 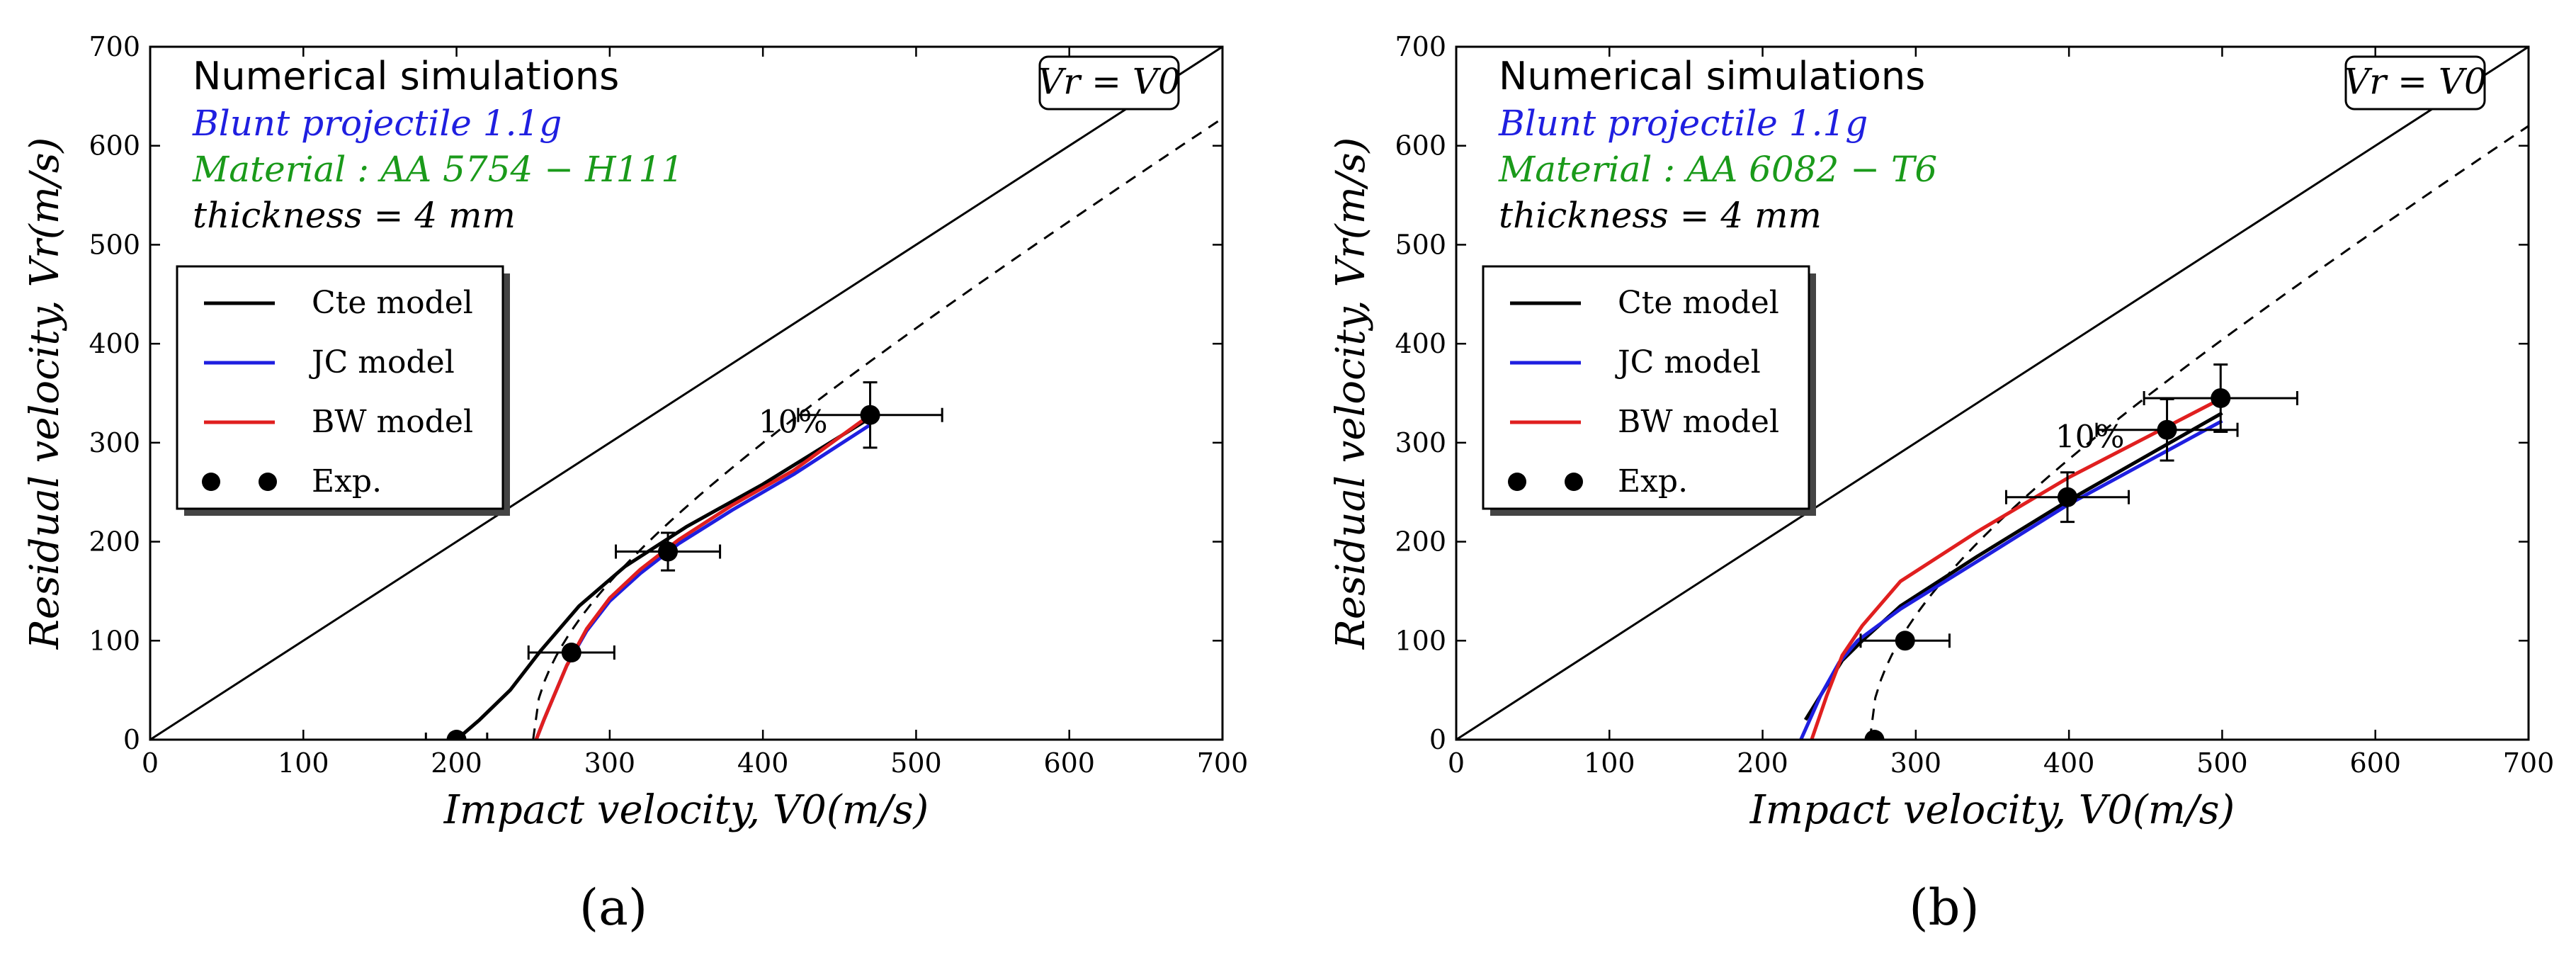 What do you see at coordinates (437, 169) in the screenshot?
I see `annot-material: Material : AA 5754 − H111` at bounding box center [437, 169].